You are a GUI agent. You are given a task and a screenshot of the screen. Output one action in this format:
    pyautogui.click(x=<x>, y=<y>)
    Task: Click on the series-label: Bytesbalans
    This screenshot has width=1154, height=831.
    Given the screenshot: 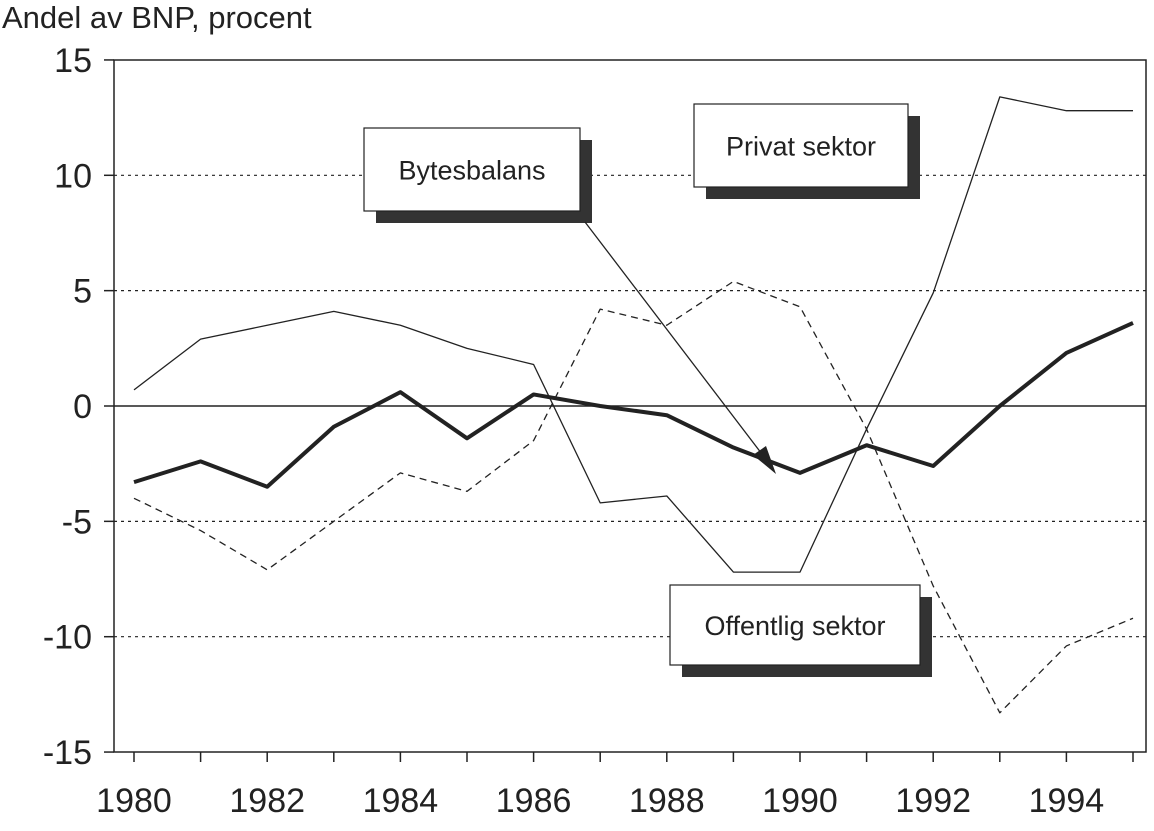 What is the action you would take?
    pyautogui.click(x=471, y=171)
    